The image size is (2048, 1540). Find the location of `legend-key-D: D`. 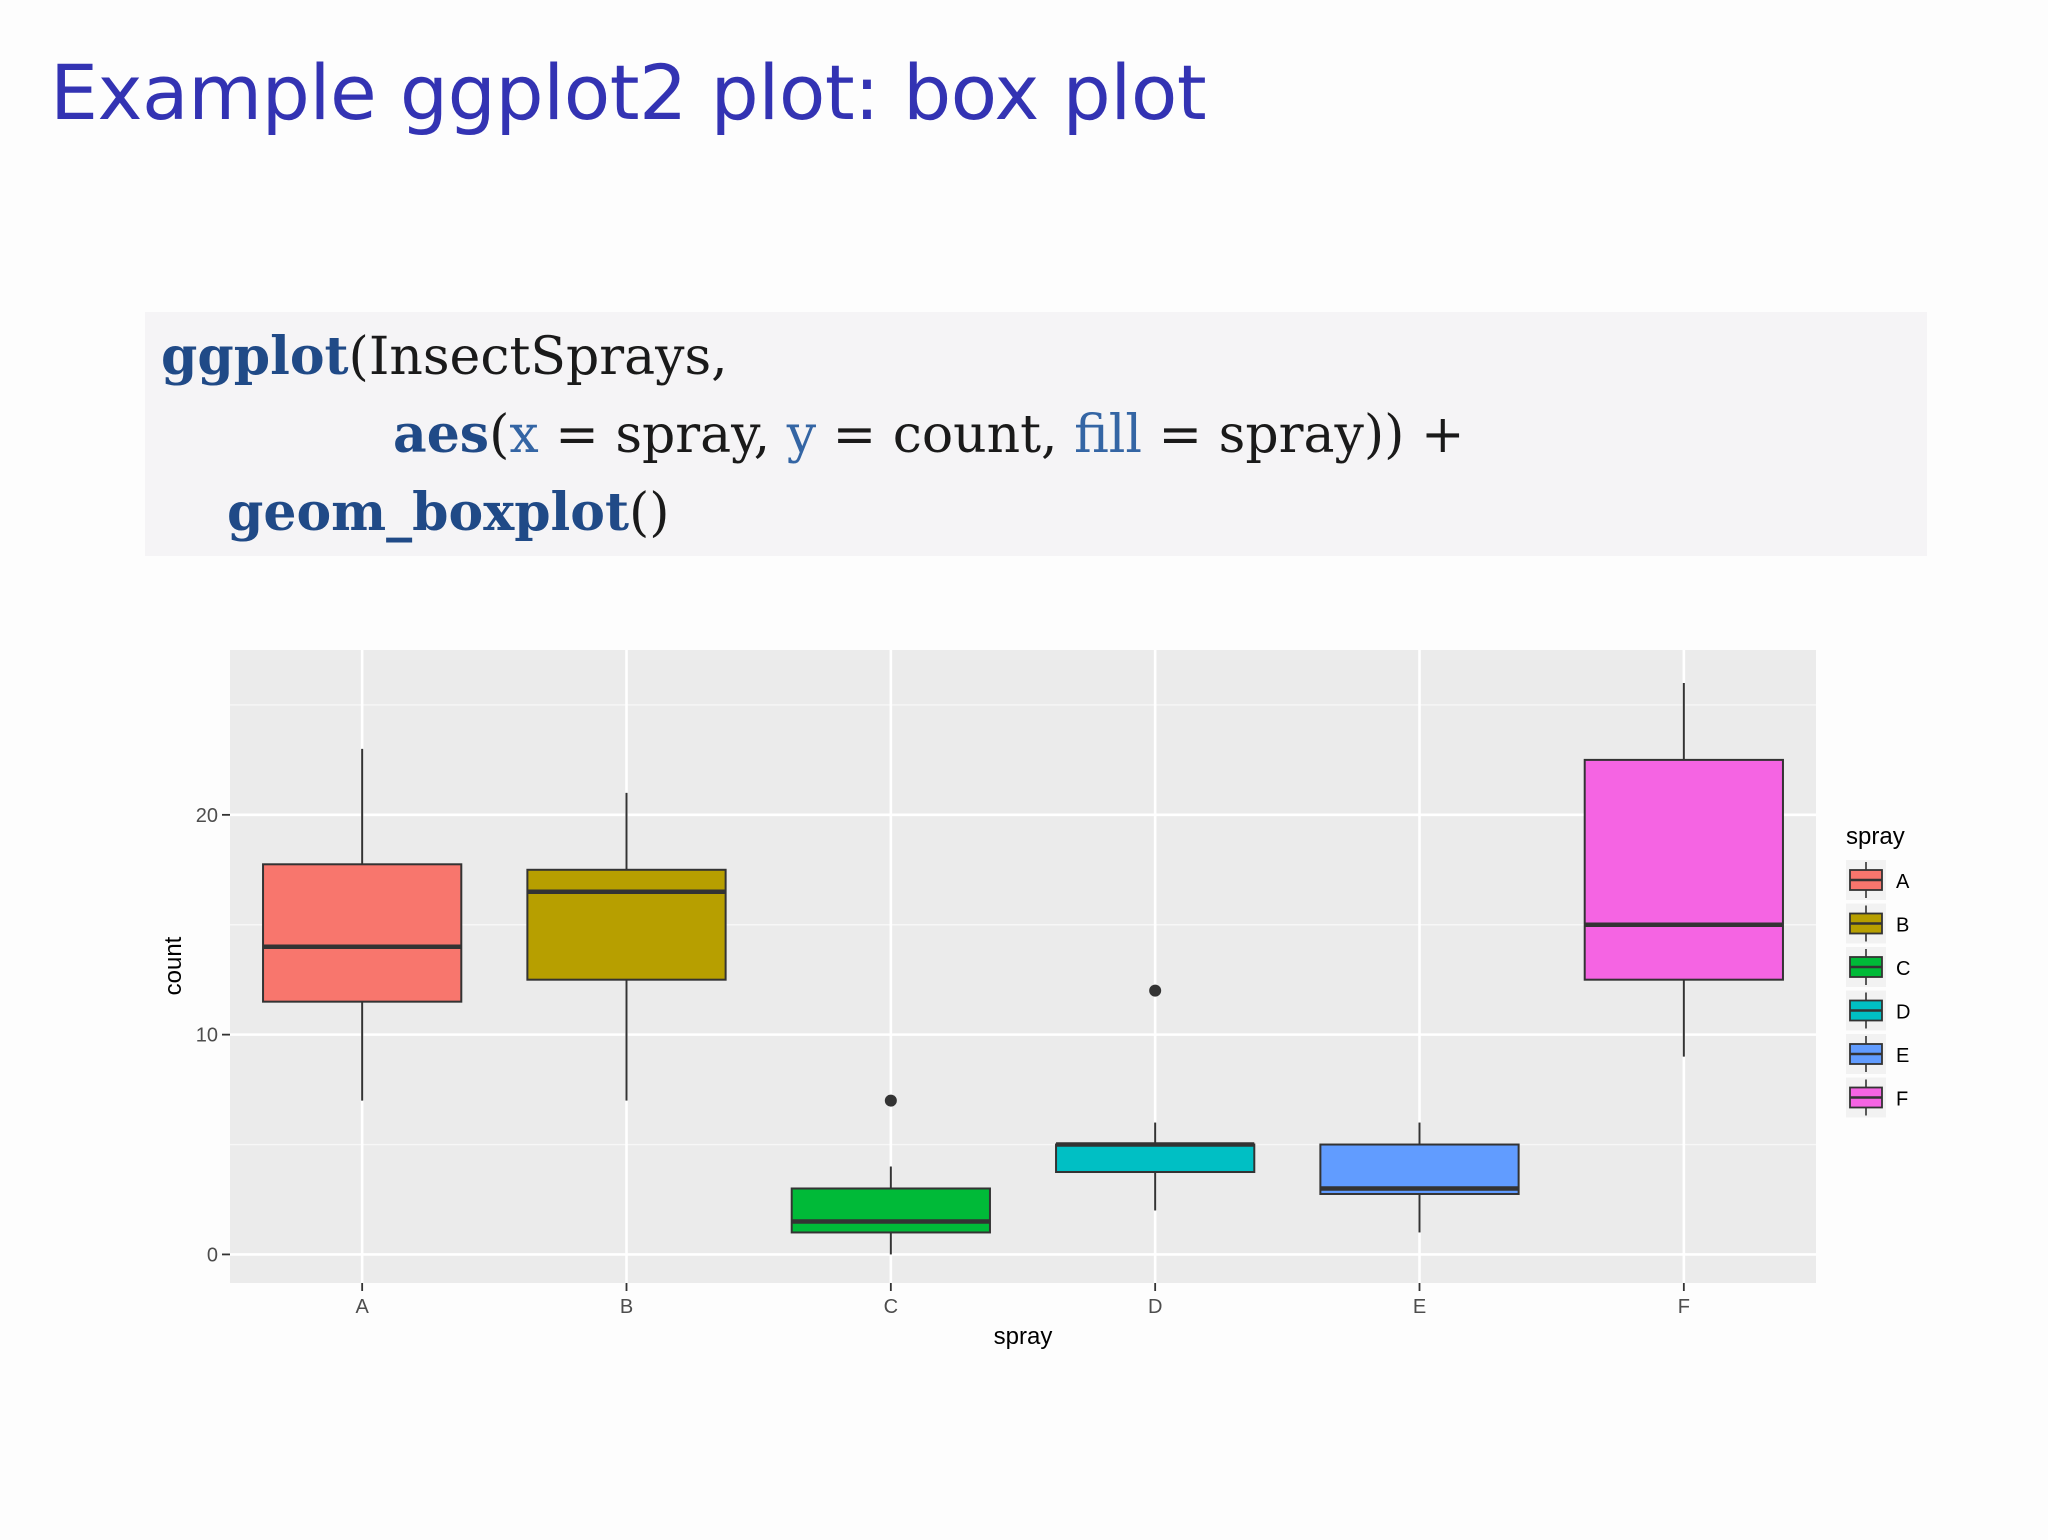

legend-key-D: D is located at coordinates (1878, 1010).